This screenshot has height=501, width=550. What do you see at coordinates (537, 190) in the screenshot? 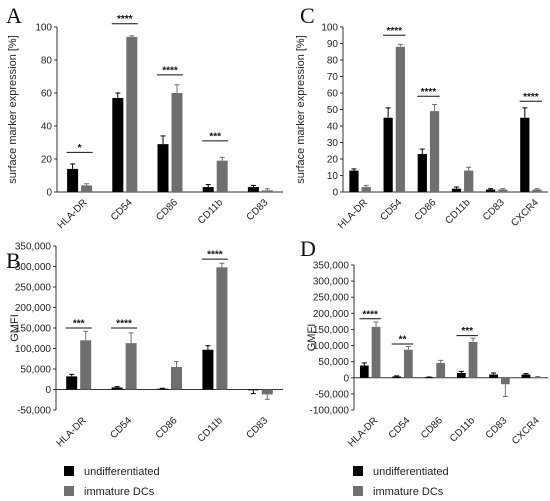
I see `bar-c-cxcr4-s2` at bounding box center [537, 190].